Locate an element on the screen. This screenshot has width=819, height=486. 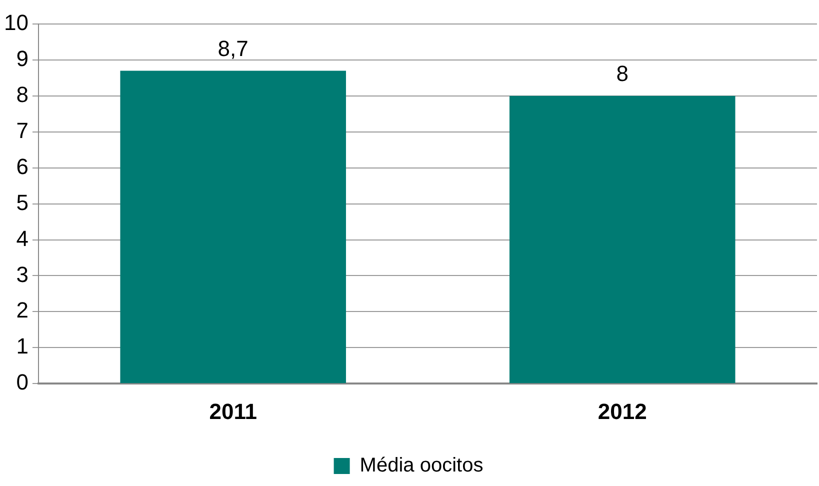
y-tick-label: 10 is located at coordinates (16, 23).